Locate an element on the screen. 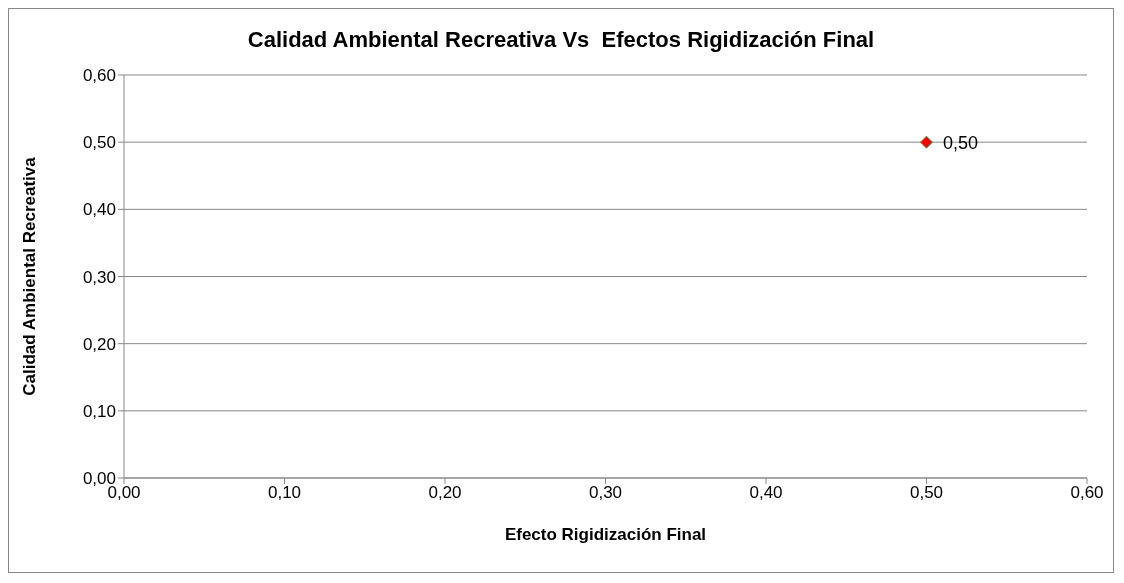 The width and height of the screenshot is (1124, 583). chart-title: Calidad Ambiental Recreativa Vs Efectos Rigidización Final is located at coordinates (561, 40).